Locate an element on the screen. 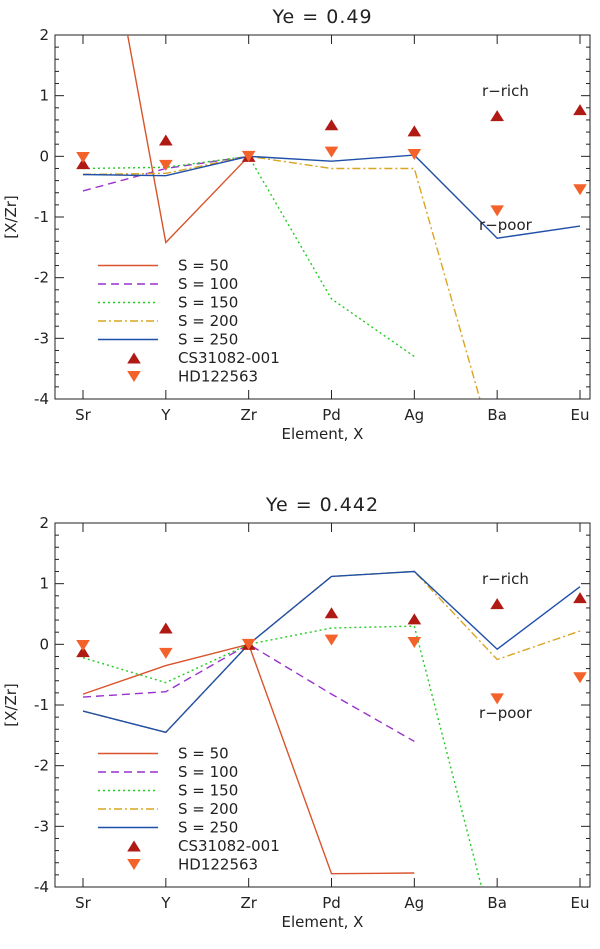 This screenshot has height=949, width=600. chart-title: Ye = 0.49 is located at coordinates (321, 17).